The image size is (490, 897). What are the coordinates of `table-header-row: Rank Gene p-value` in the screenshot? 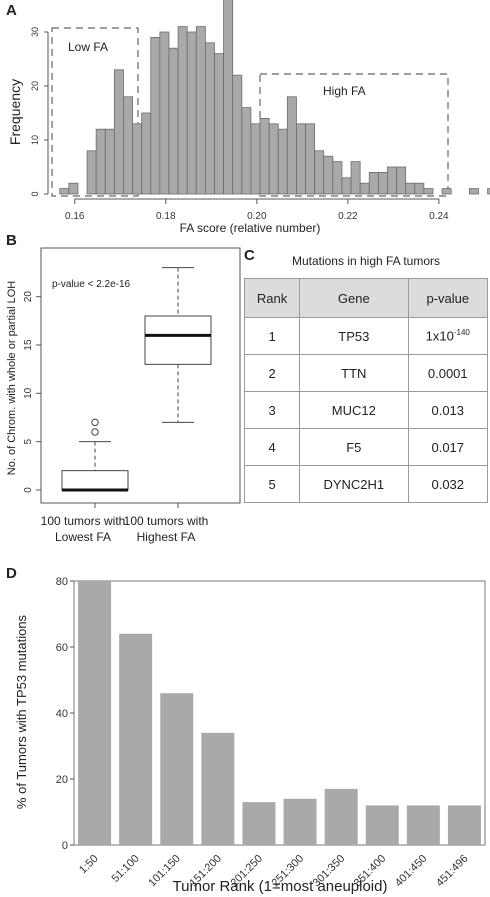 It's located at (366, 298).